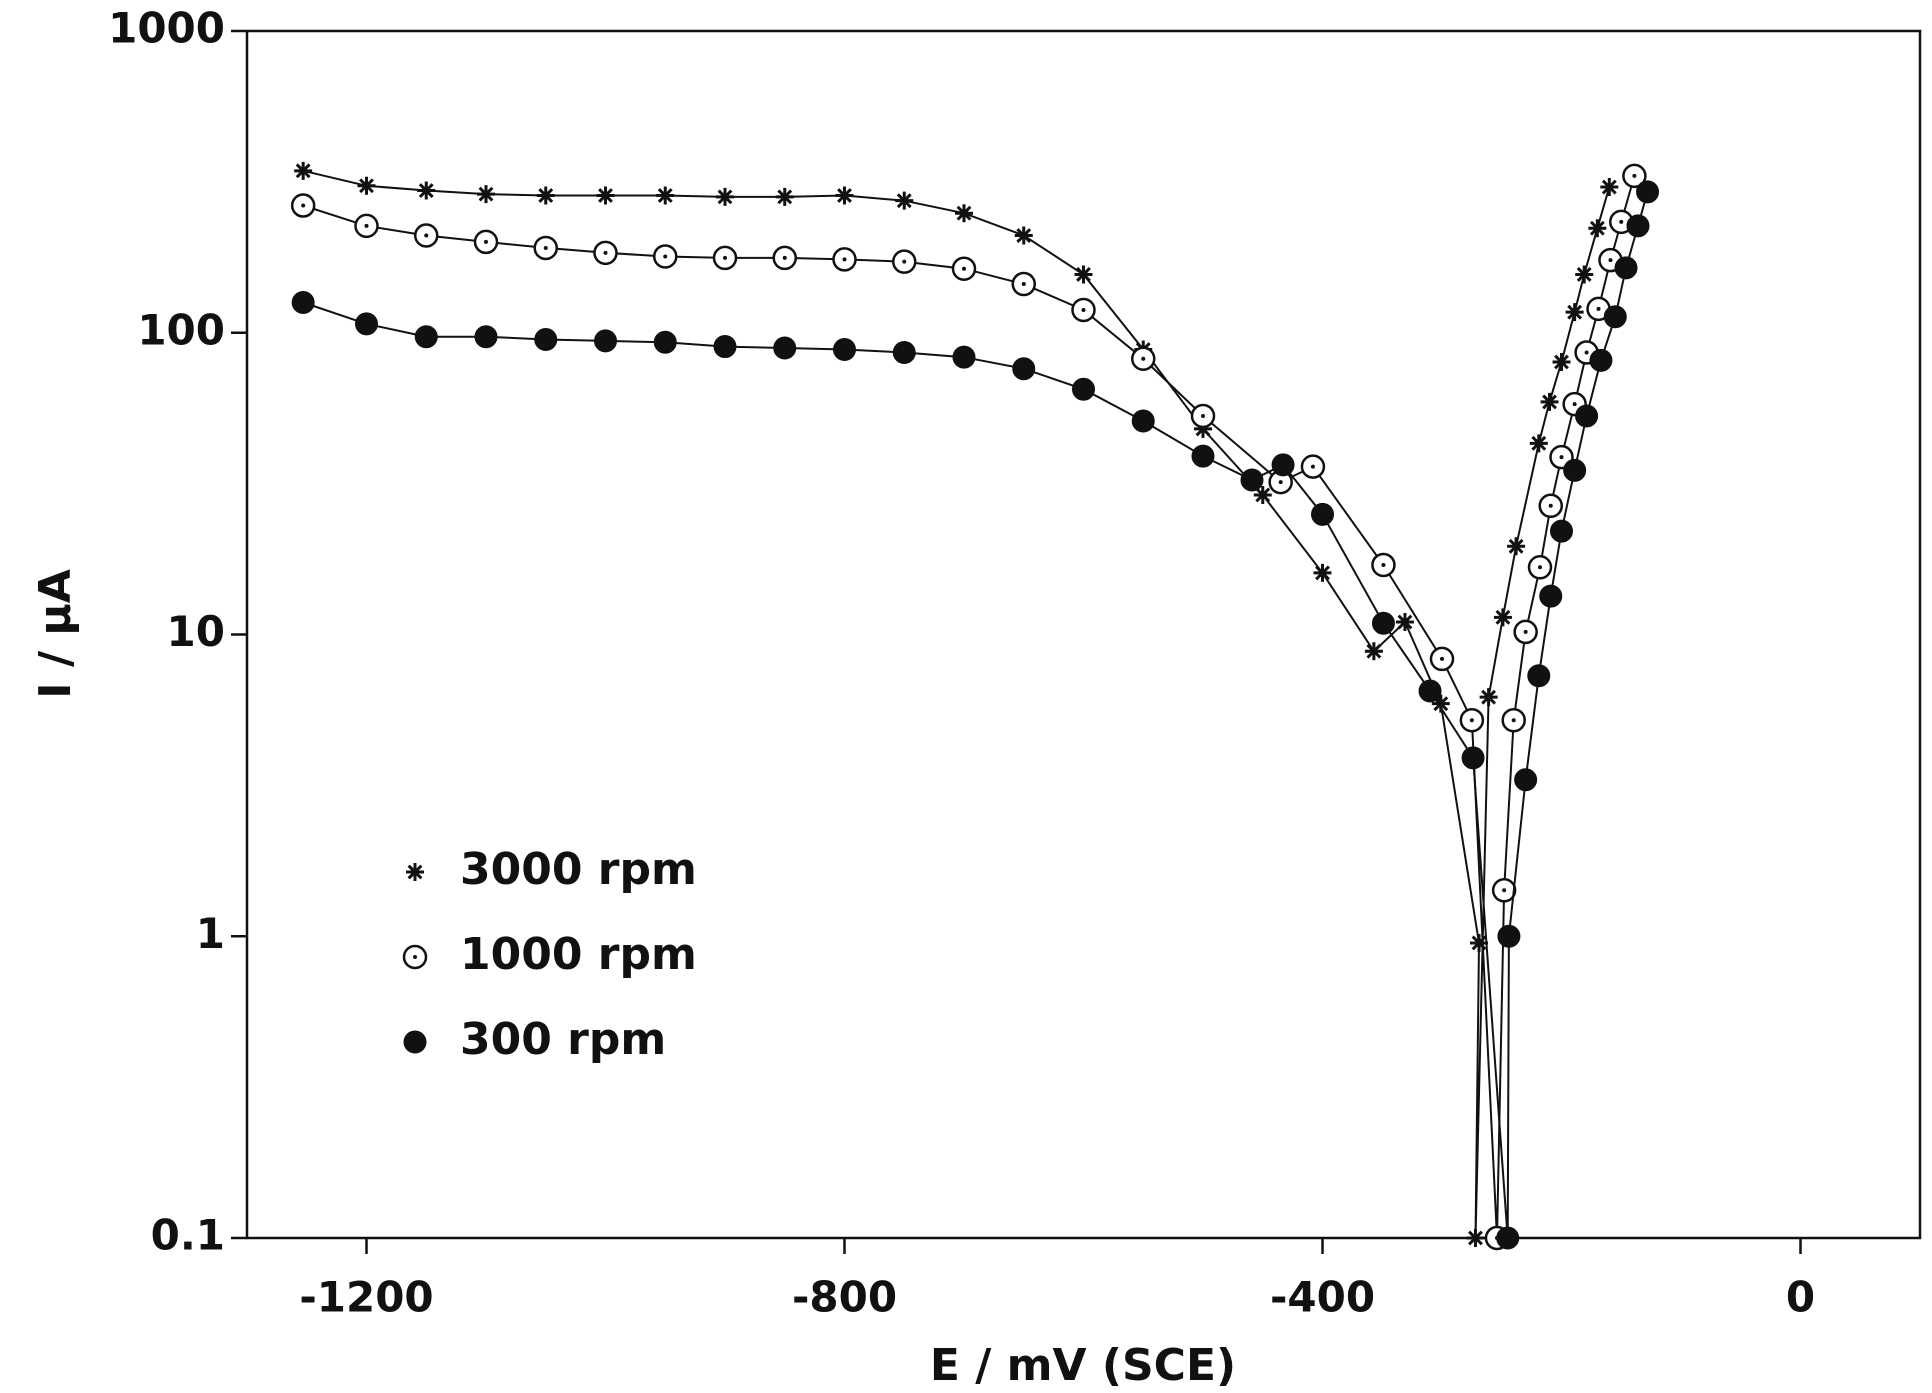 The height and width of the screenshot is (1393, 1932). Describe the element at coordinates (166, 28) in the screenshot. I see `y-tick-label: 1000` at that location.